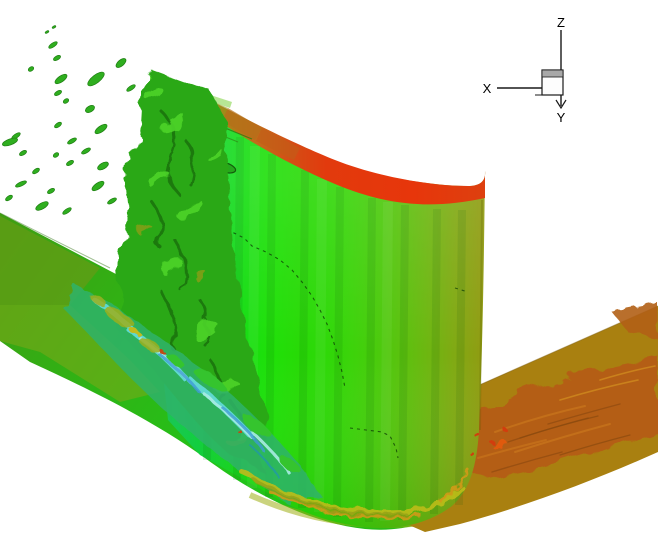 The image size is (658, 554). Describe the element at coordinates (50, 260) in the screenshot. I see `hub-olive-patch` at that location.